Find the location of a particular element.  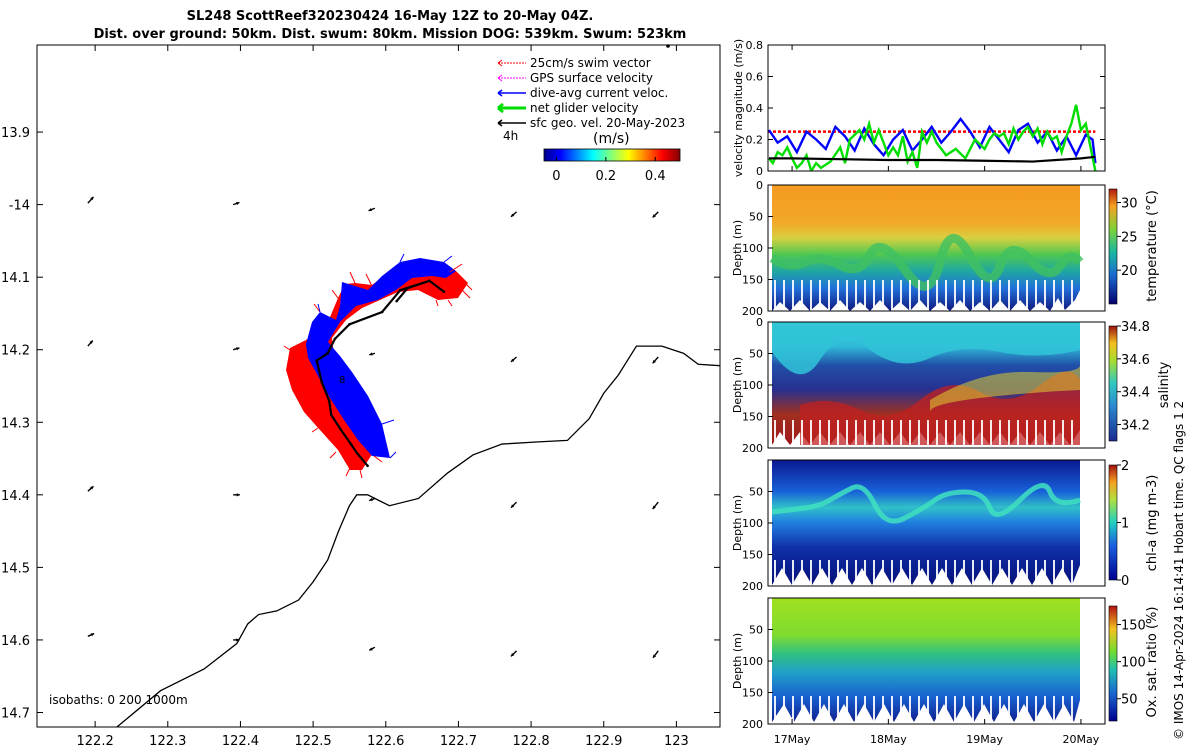

map-ytick-label: 14.2 is located at coordinates (15, 351).